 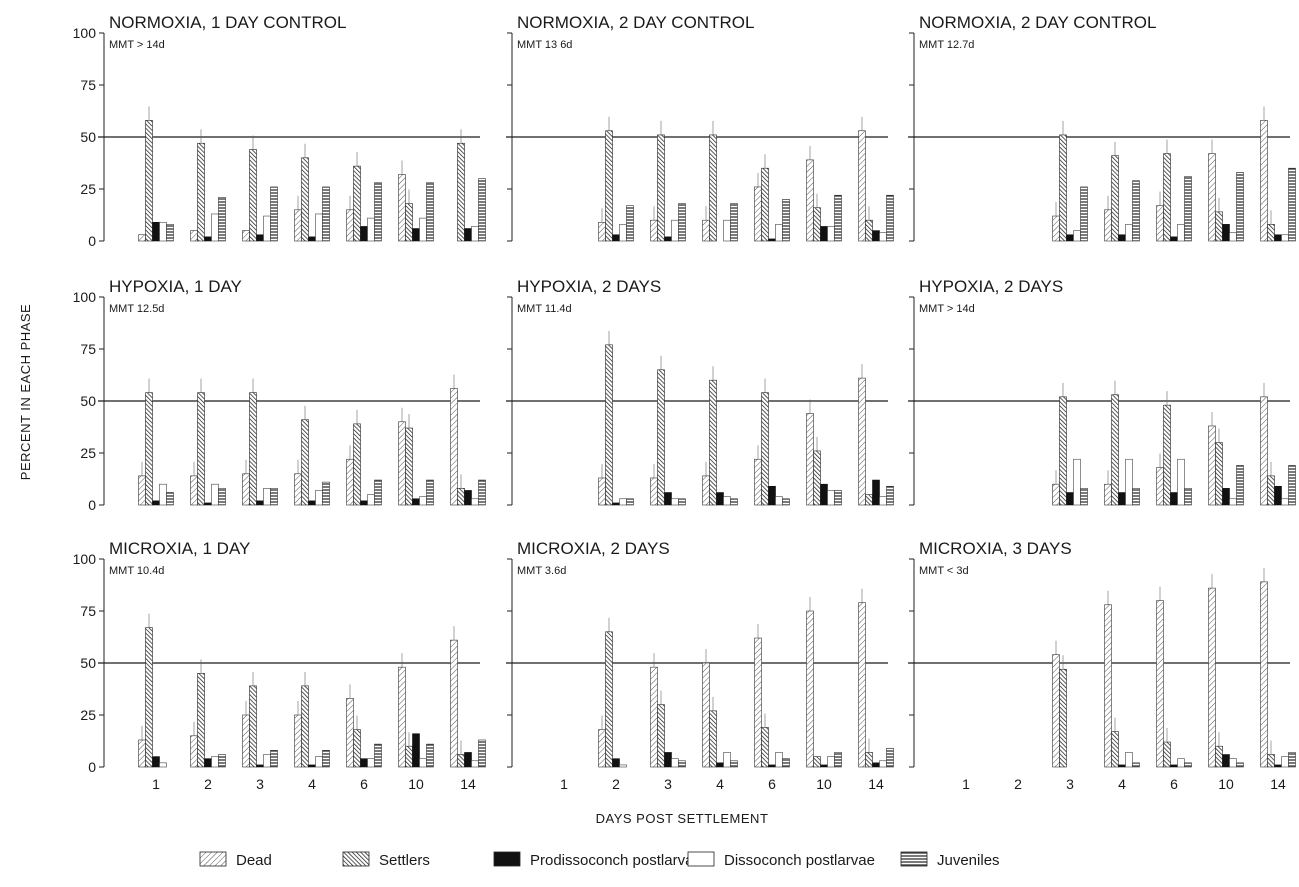 I want to click on y-axis-label: PERCENT IN EACH PHASE, so click(x=25, y=392).